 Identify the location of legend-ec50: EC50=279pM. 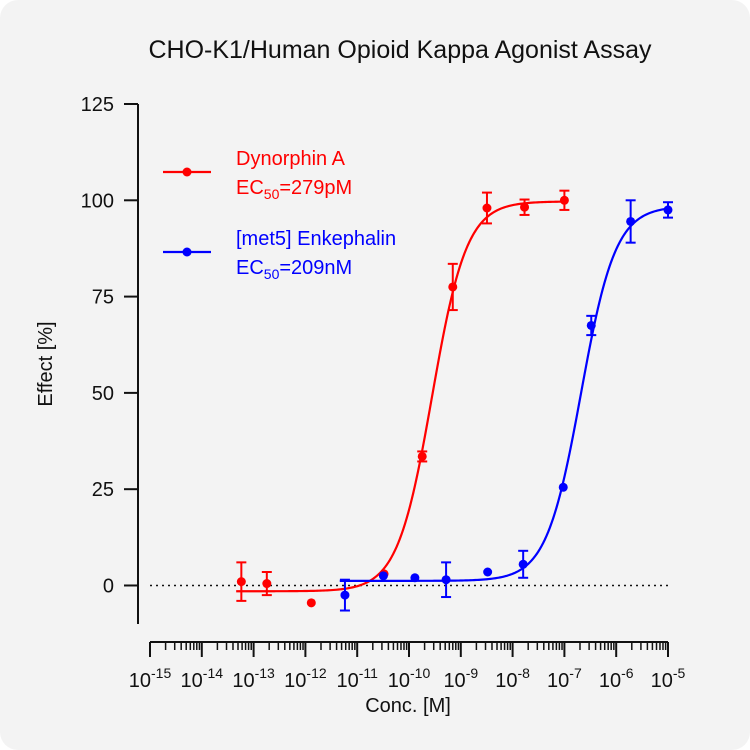
(294, 189).